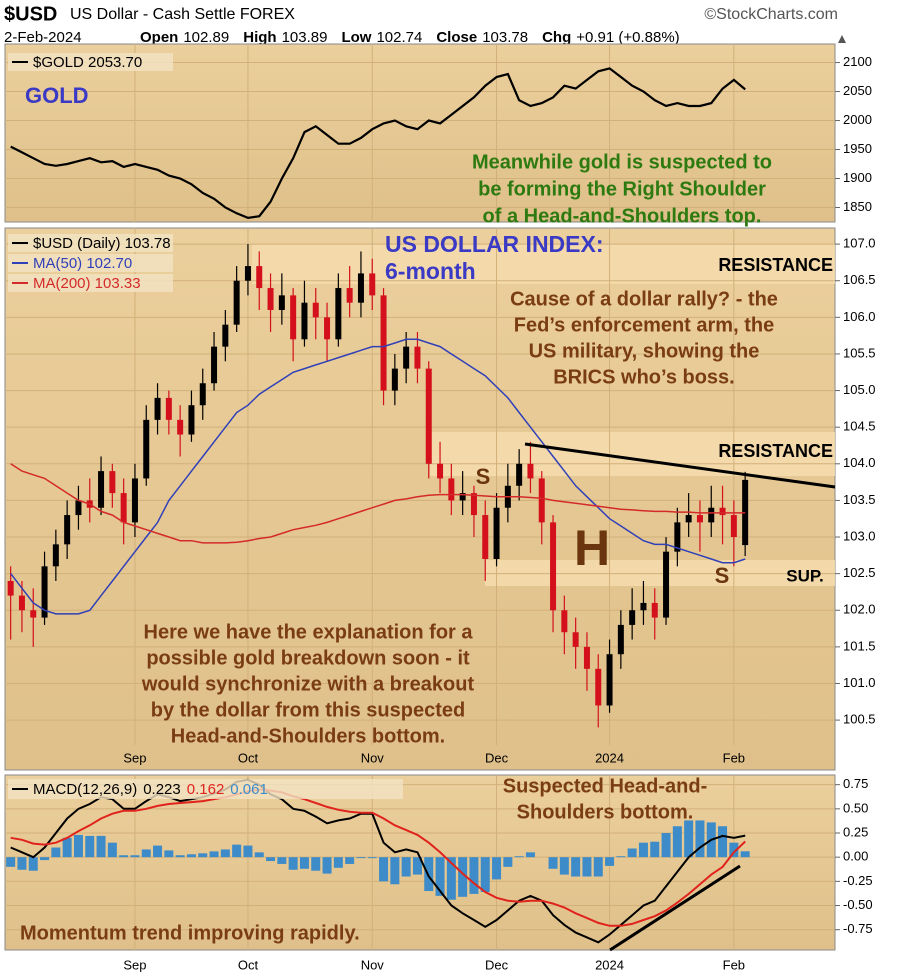 This screenshot has height=980, width=900. I want to click on y-tick-label: 104.0, so click(859, 462).